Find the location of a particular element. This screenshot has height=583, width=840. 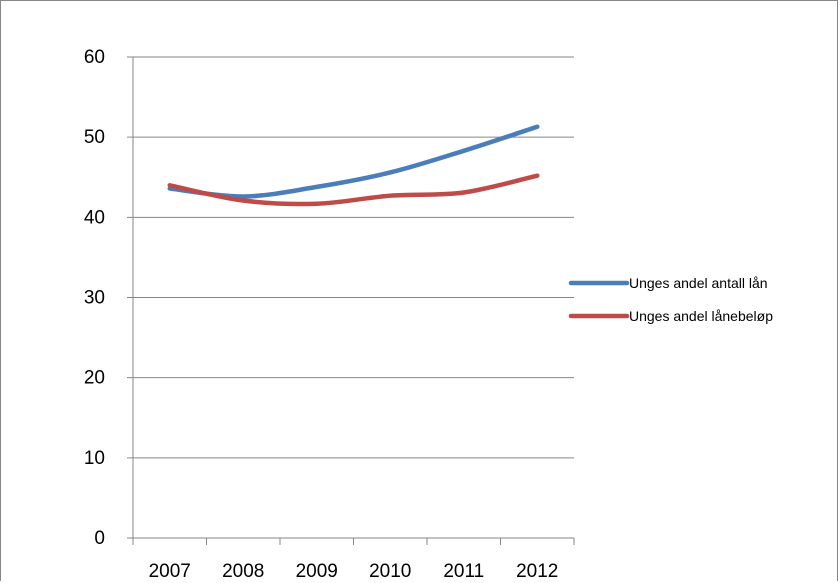

y-tick-label: 50 is located at coordinates (94, 137).